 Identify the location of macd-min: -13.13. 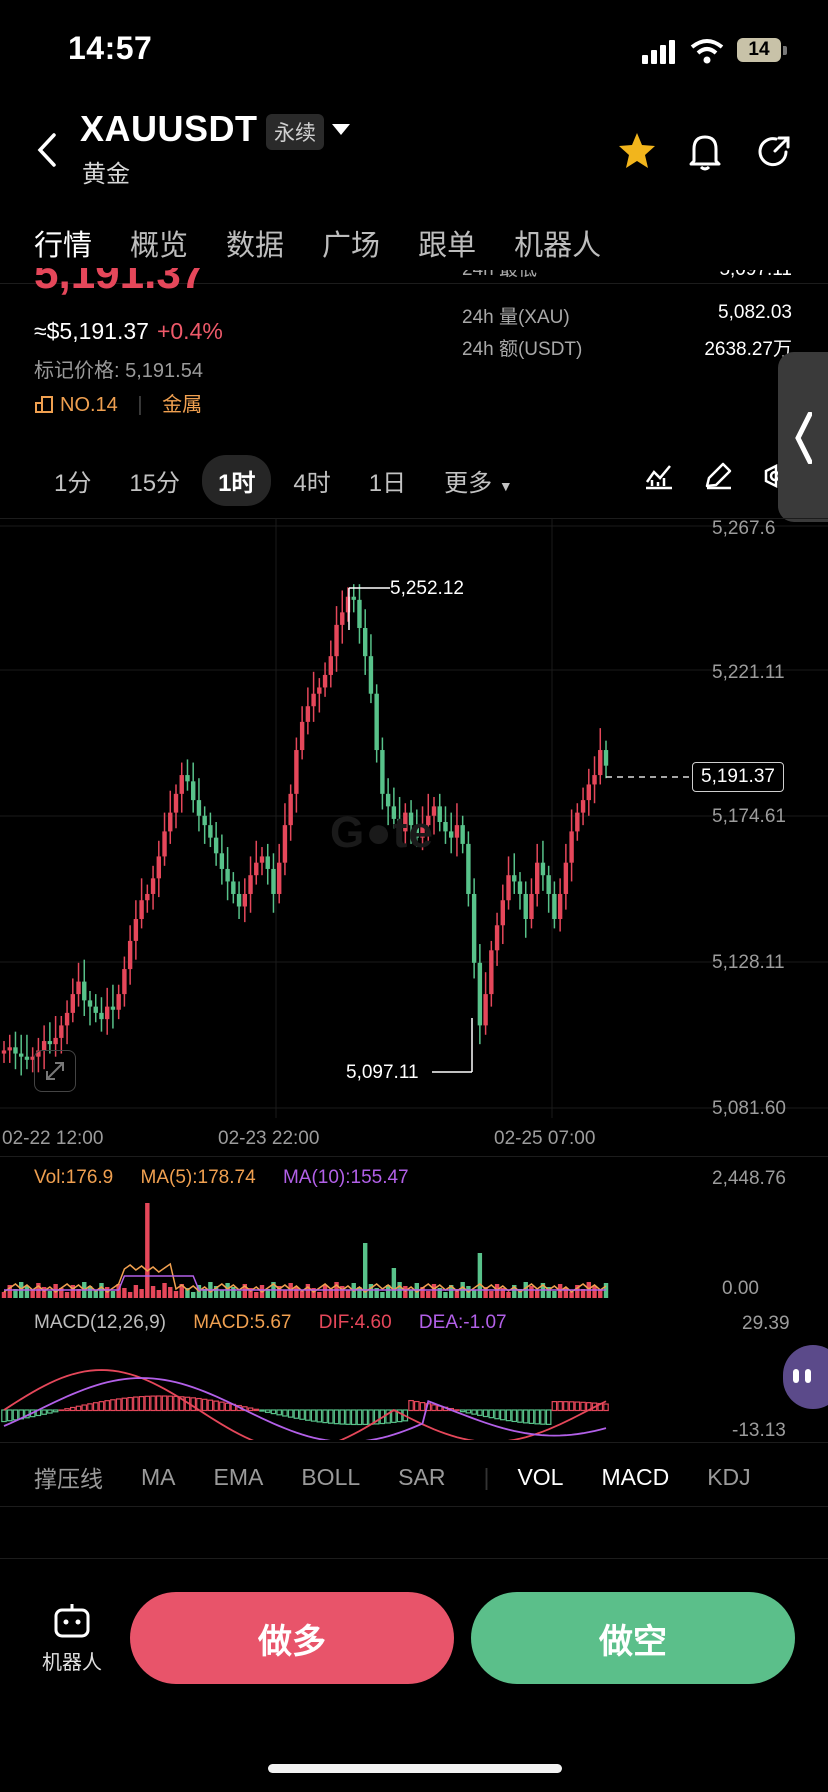
(759, 1430).